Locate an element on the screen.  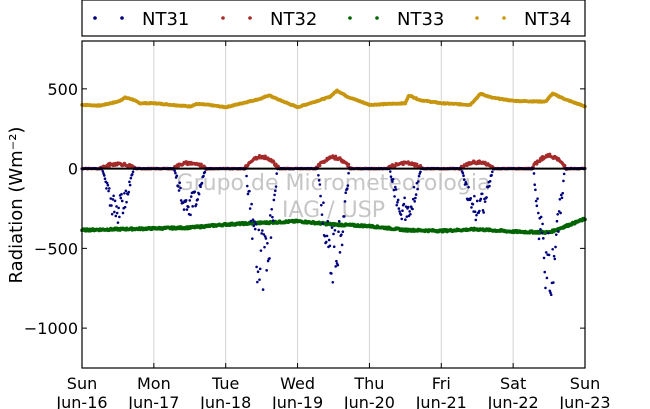
x-tick-label-date: Jun-23 is located at coordinates (584, 401).